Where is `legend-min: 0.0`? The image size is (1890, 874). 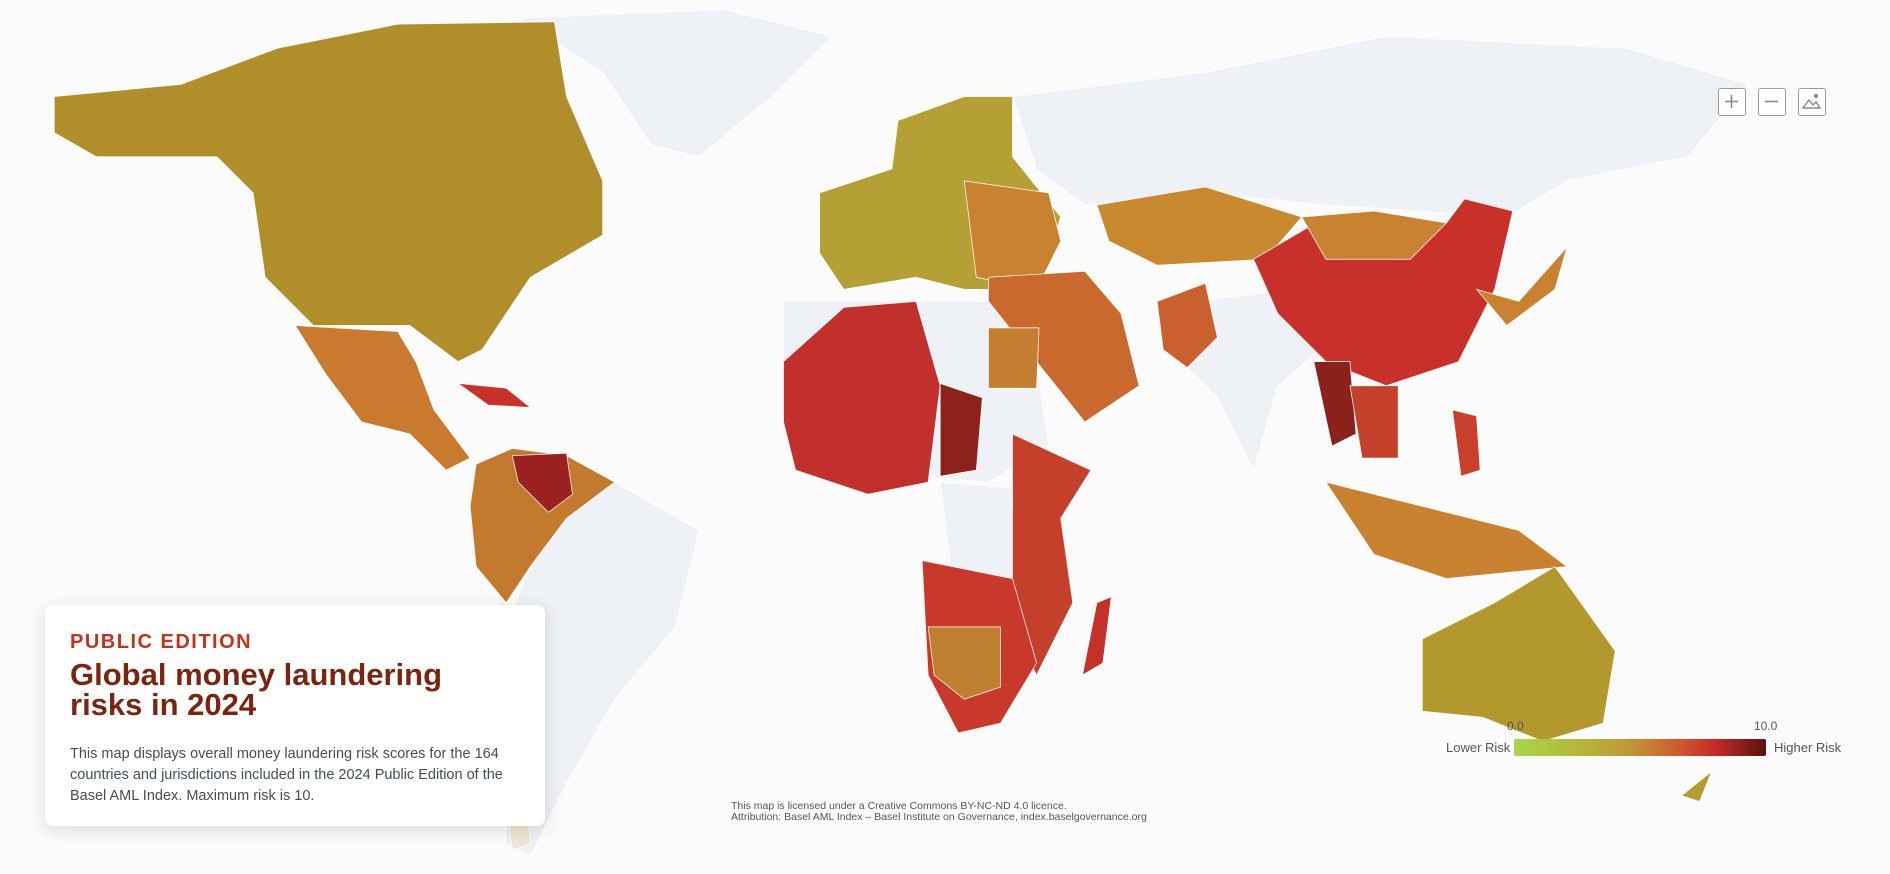 legend-min: 0.0 is located at coordinates (1515, 726).